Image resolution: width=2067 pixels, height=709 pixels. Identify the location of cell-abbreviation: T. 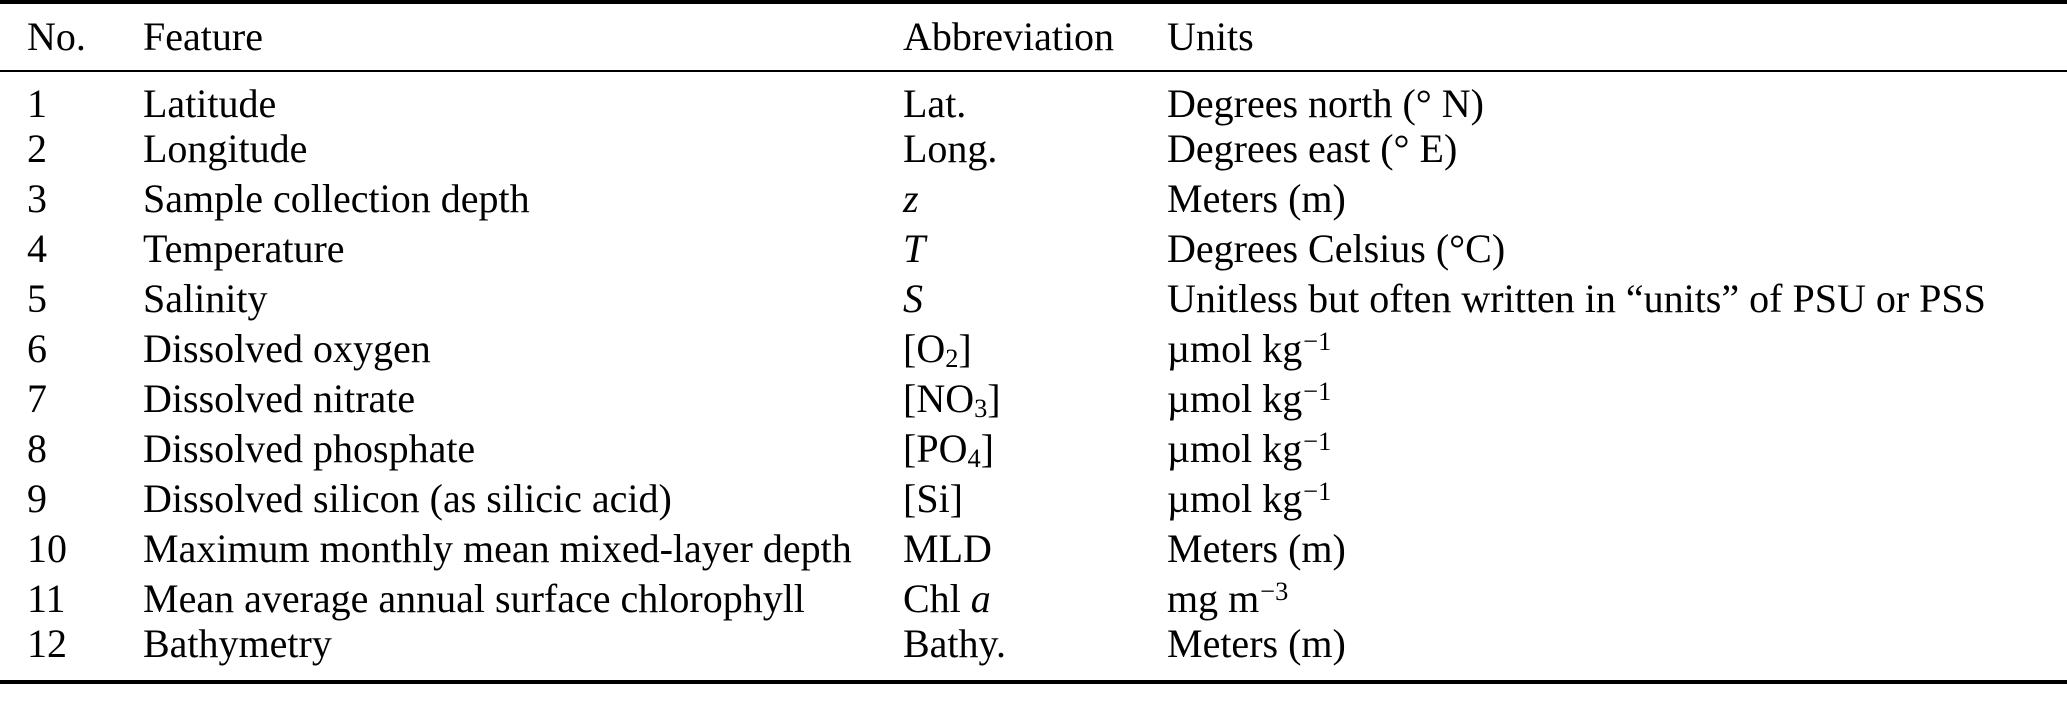
(914, 248).